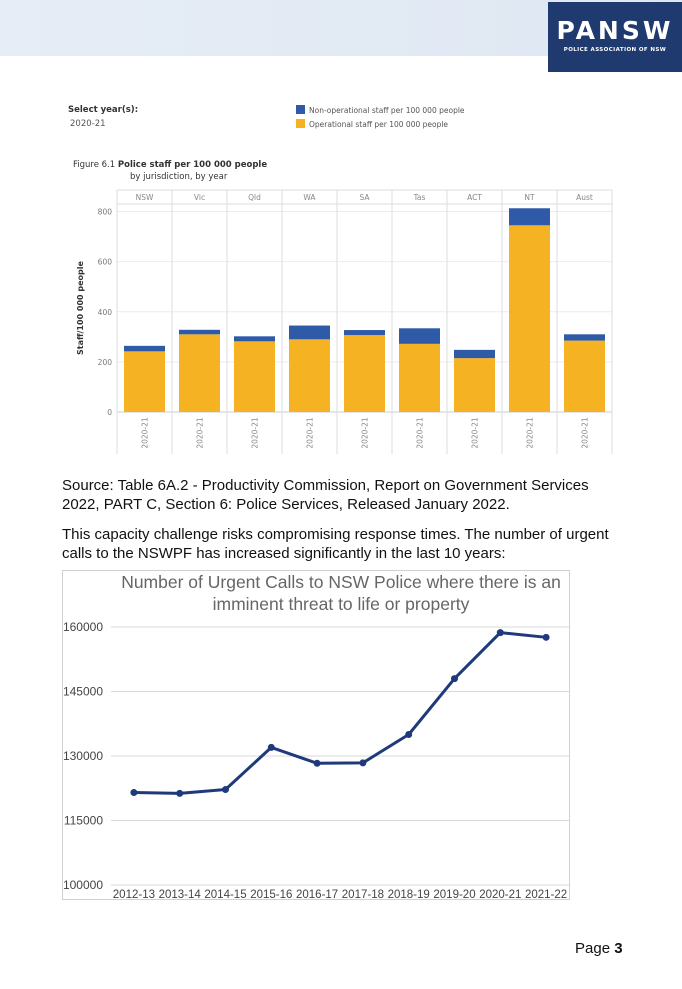 The image size is (682, 989). Describe the element at coordinates (364, 197) in the screenshot. I see `jurisdiction-label: SA` at that location.